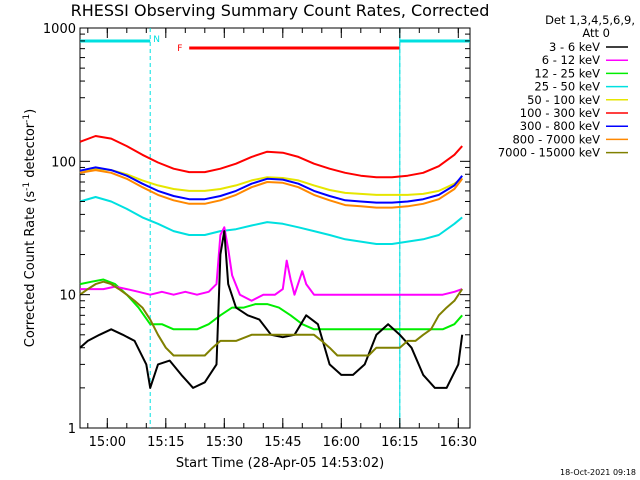  What do you see at coordinates (27, 118) in the screenshot?
I see `y-axis-label-sup2: -1` at bounding box center [27, 118].